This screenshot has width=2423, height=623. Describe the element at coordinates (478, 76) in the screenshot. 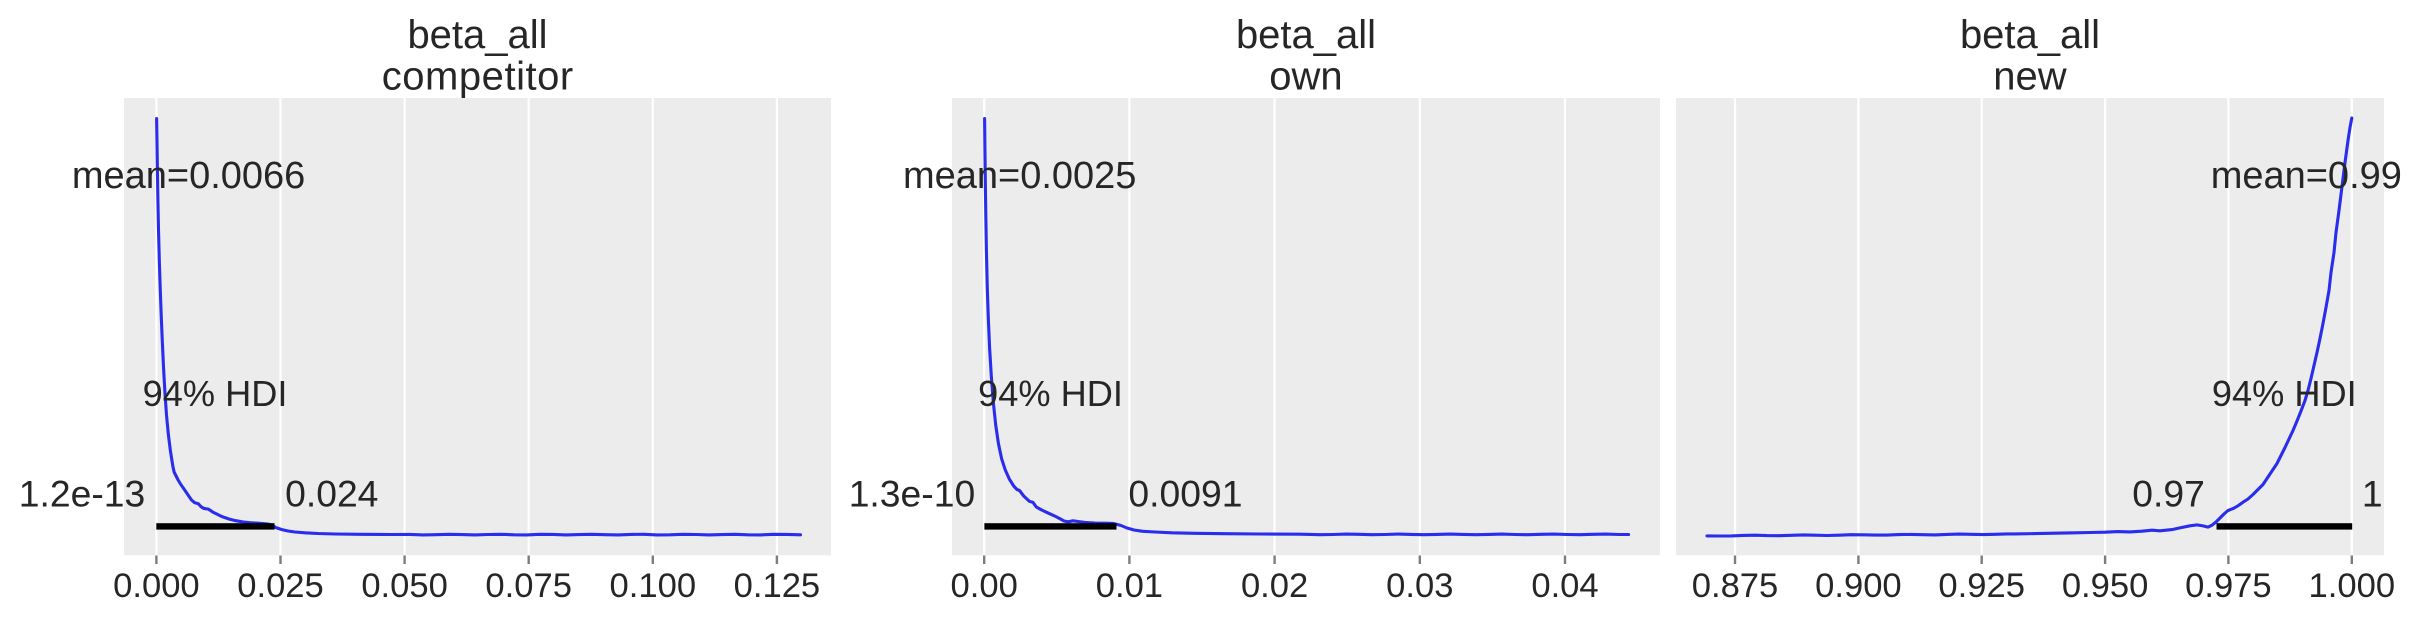

I see `svg-text: competitor` at that location.